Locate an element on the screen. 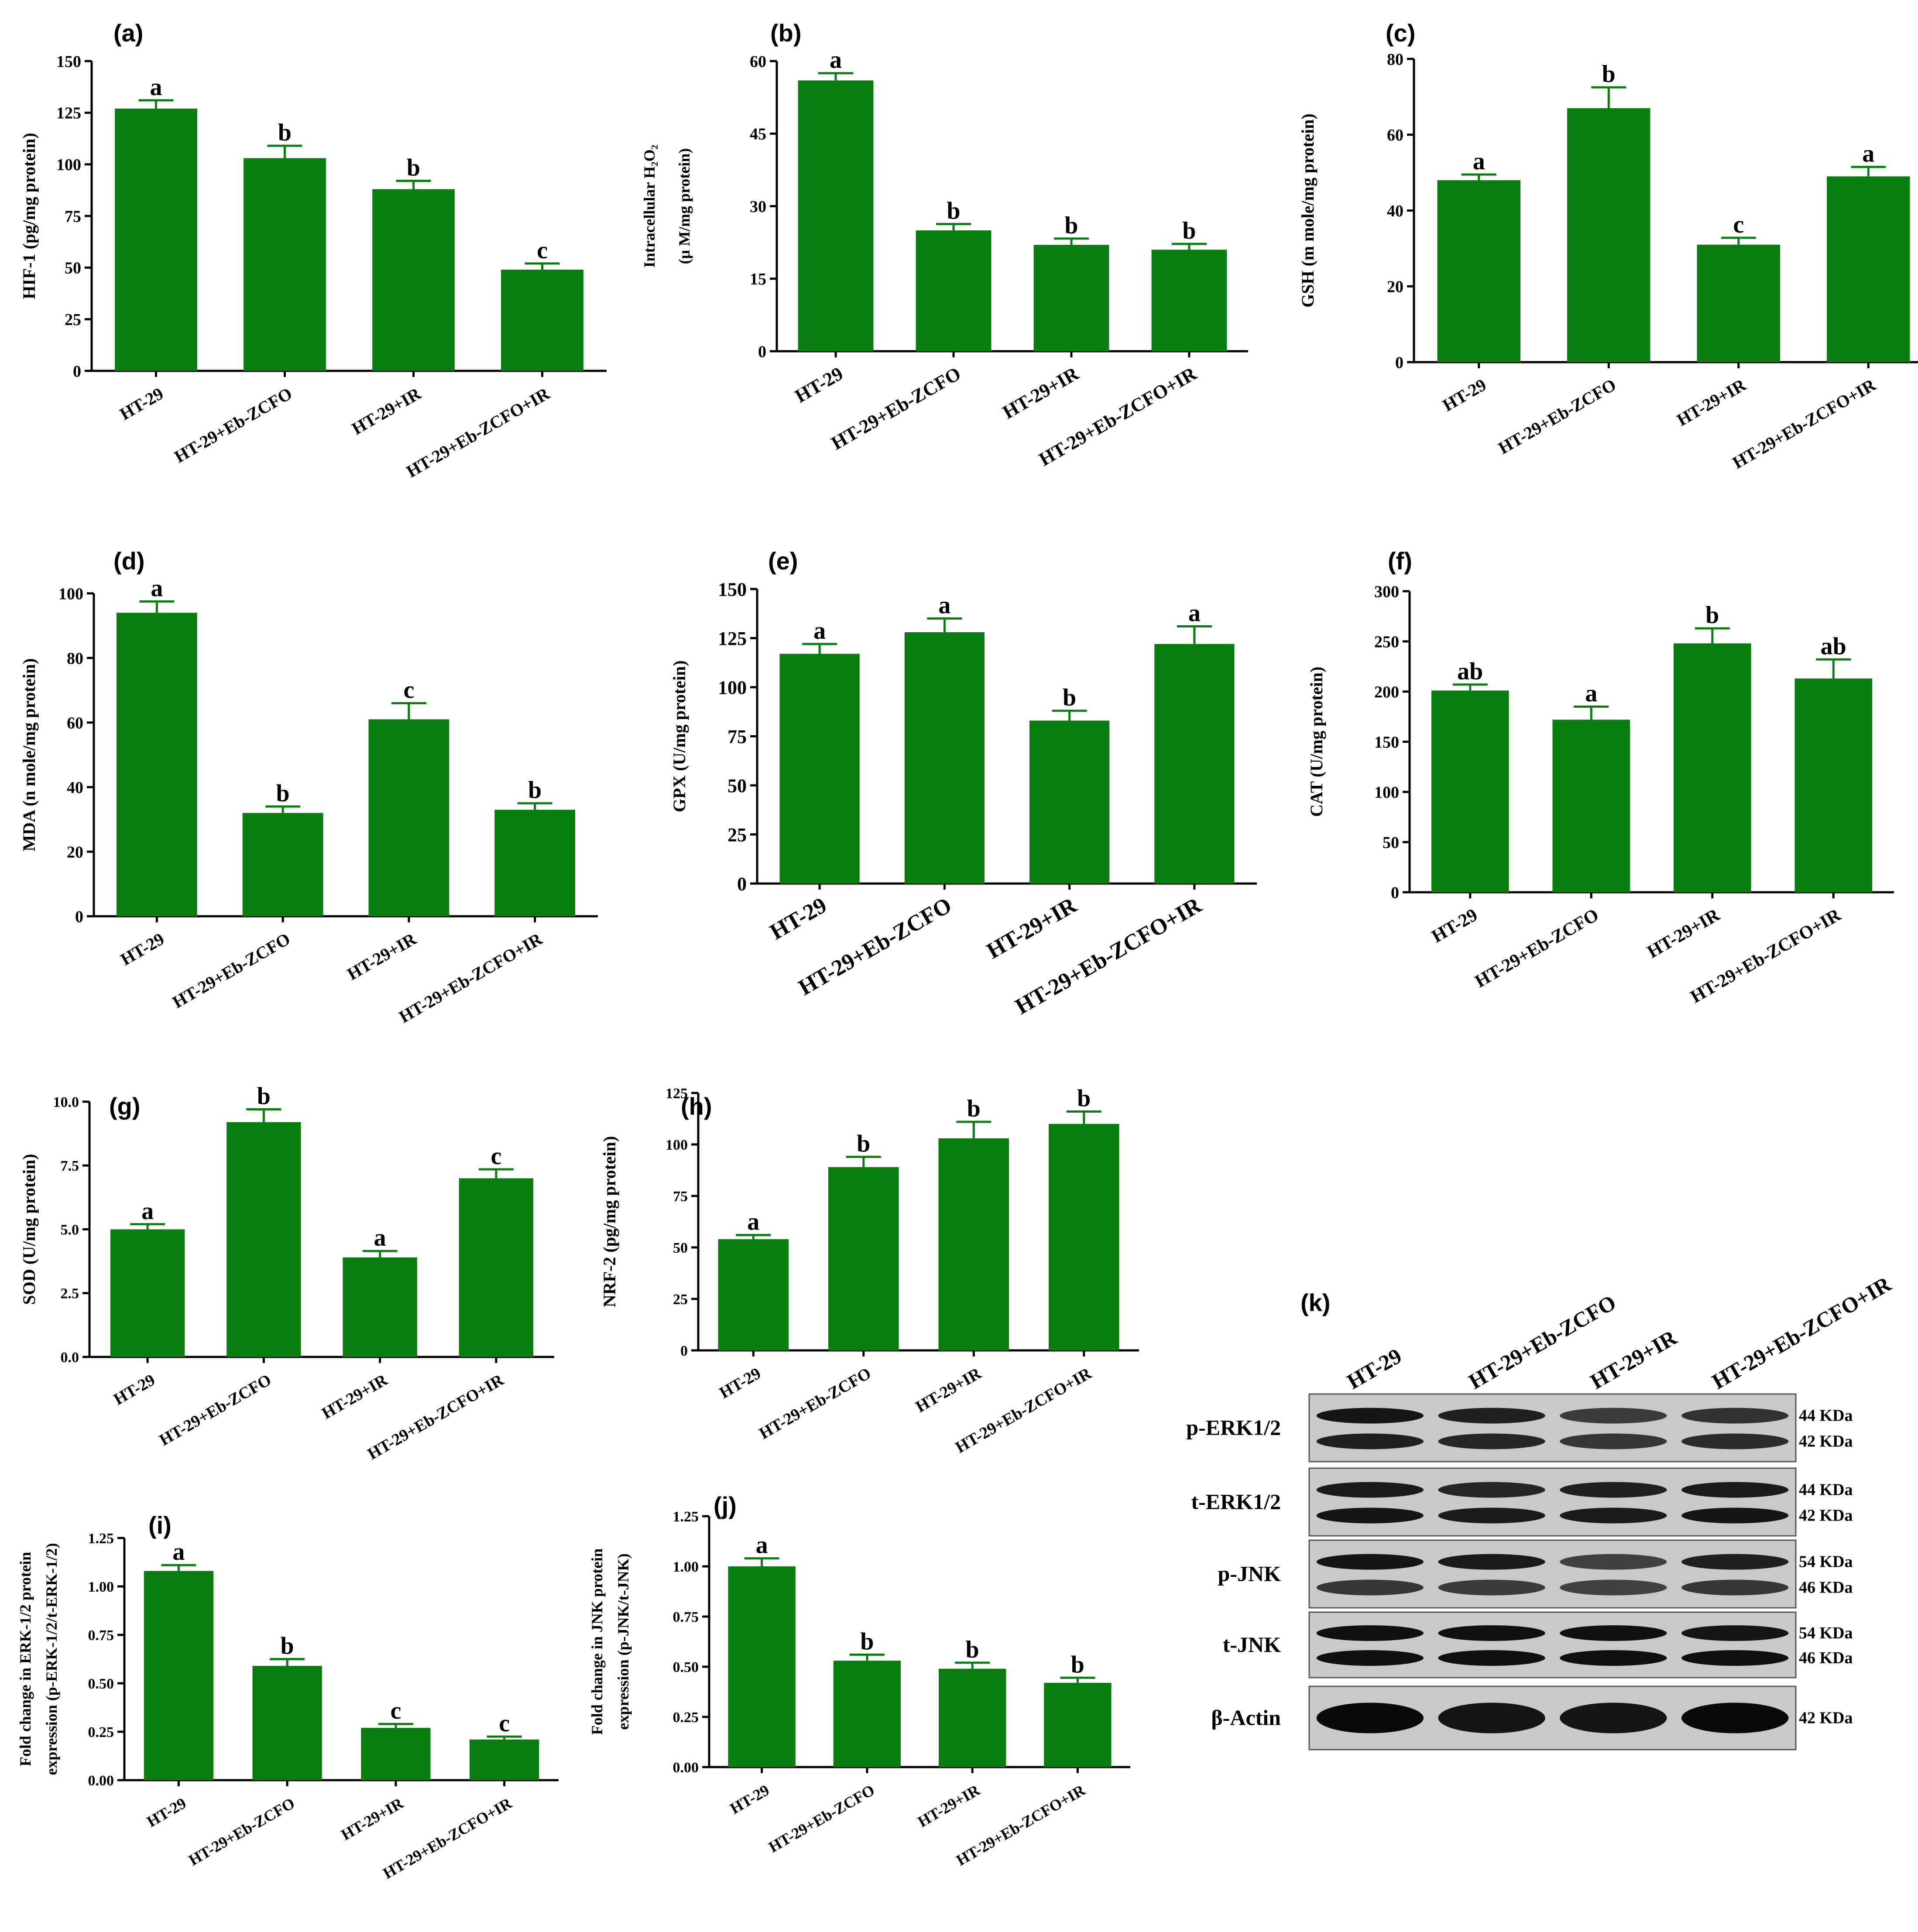 The width and height of the screenshot is (1918, 1932). y-tick-label: 125 is located at coordinates (68, 114).